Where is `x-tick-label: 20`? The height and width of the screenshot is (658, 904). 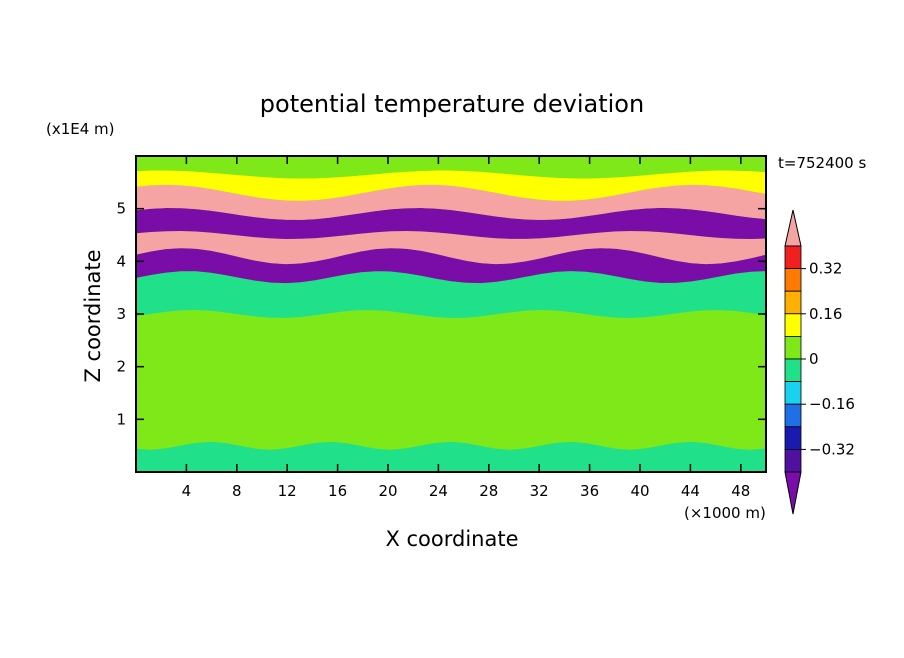 x-tick-label: 20 is located at coordinates (387, 491).